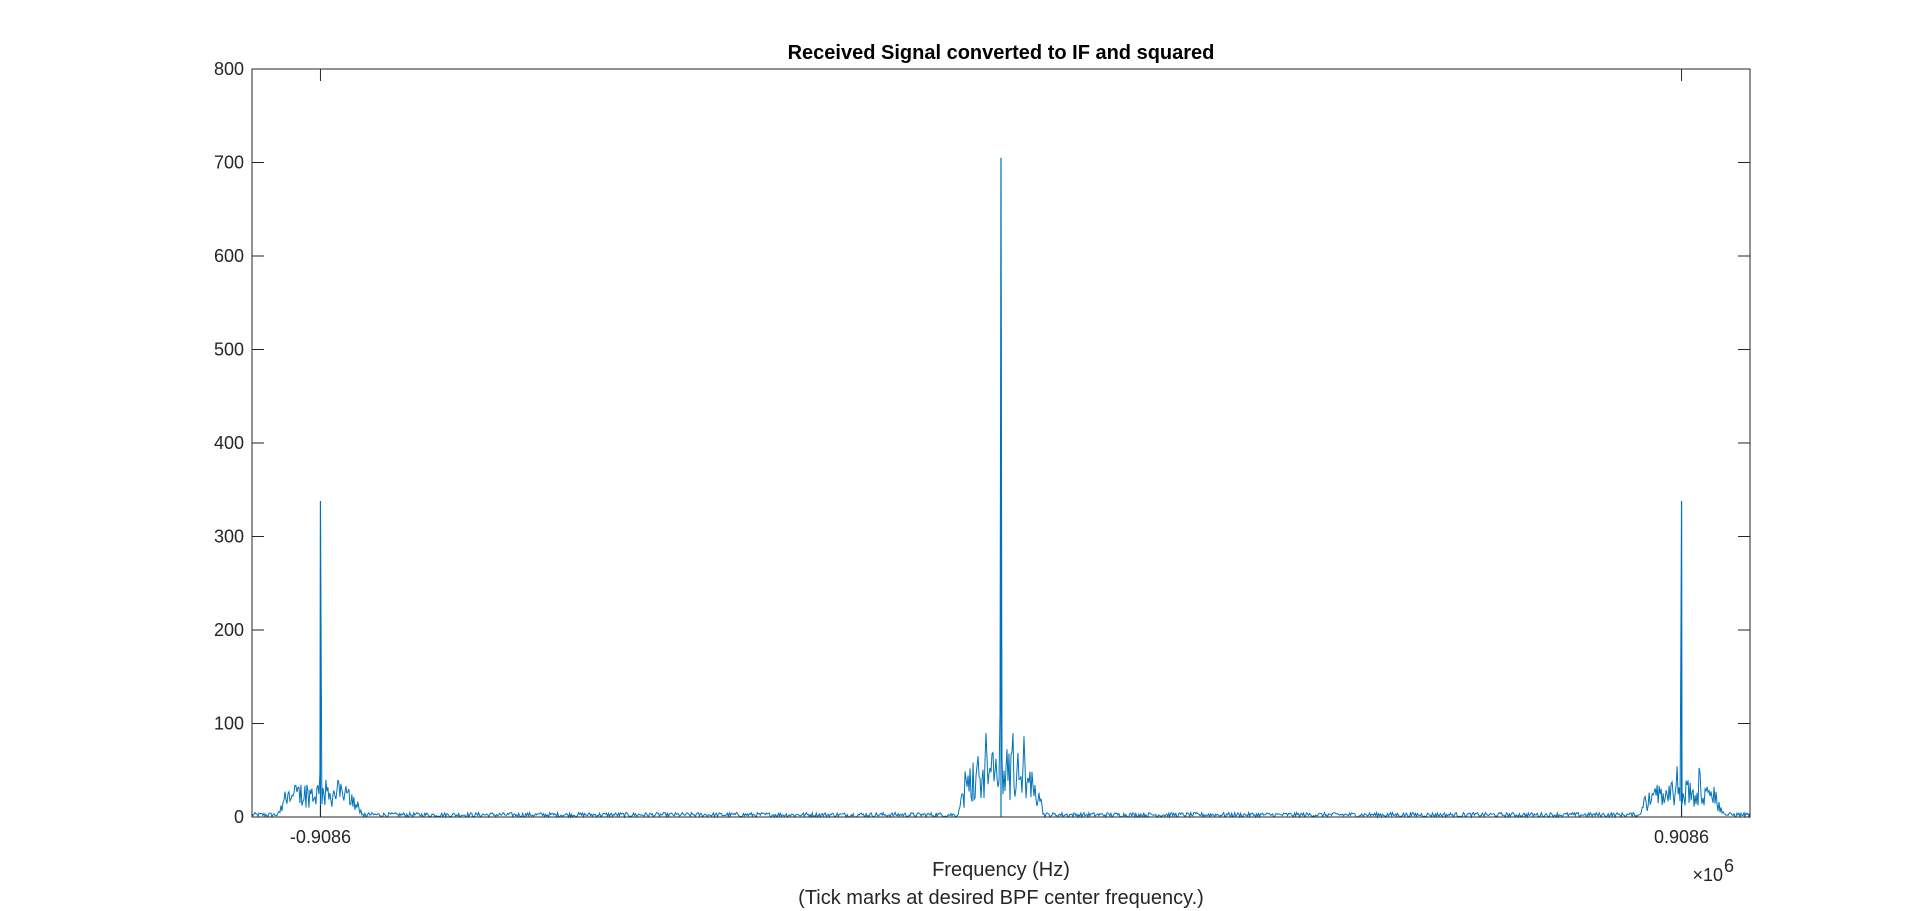  Describe the element at coordinates (229, 163) in the screenshot. I see `ytick-label: 700` at that location.